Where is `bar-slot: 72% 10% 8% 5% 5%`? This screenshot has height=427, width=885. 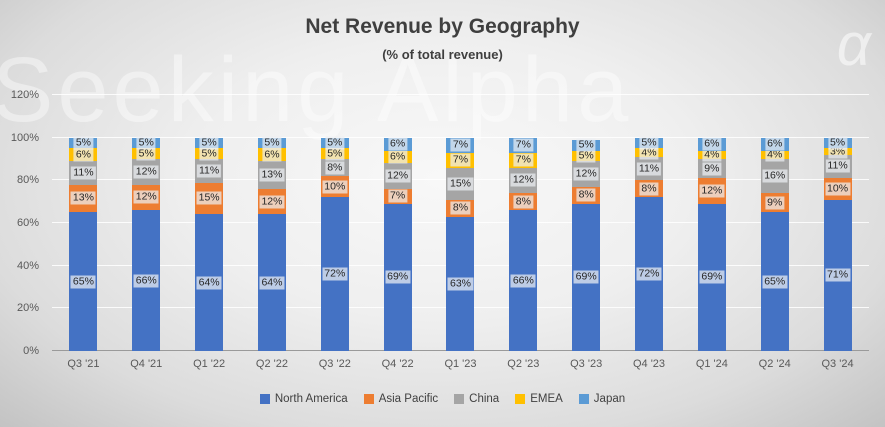
bar-slot: 72% 10% 8% 5% 5% is located at coordinates (334, 223).